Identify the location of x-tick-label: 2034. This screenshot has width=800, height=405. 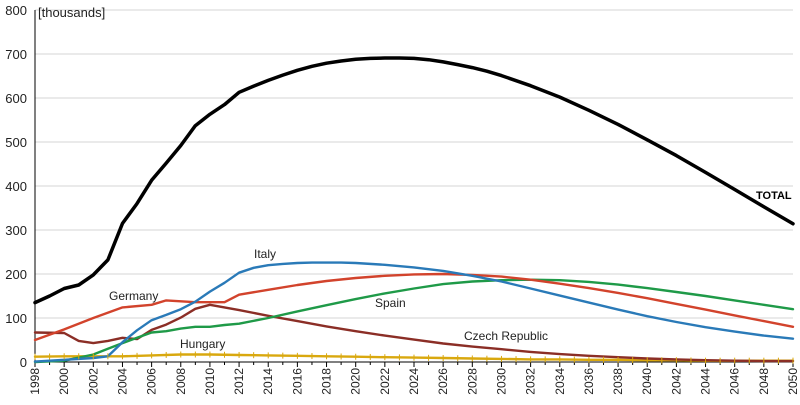
(560, 381).